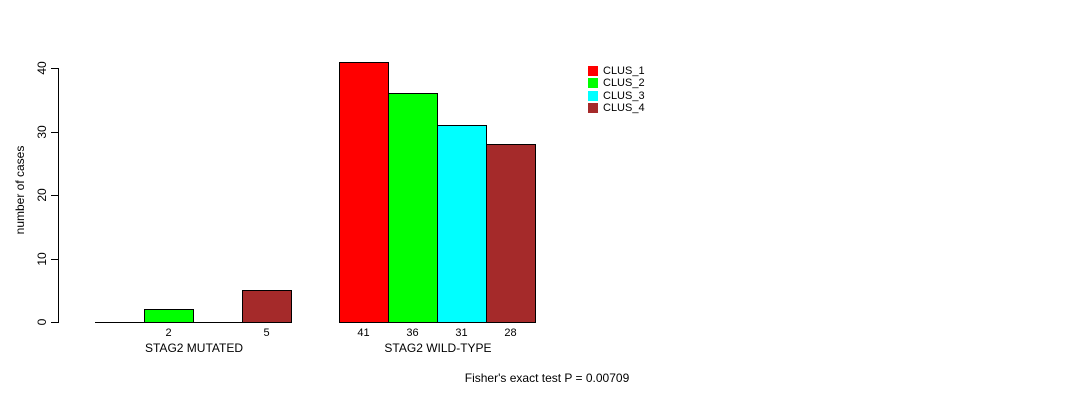 This screenshot has height=400, width=1090. What do you see at coordinates (510, 333) in the screenshot?
I see `bar-value-label: 28` at bounding box center [510, 333].